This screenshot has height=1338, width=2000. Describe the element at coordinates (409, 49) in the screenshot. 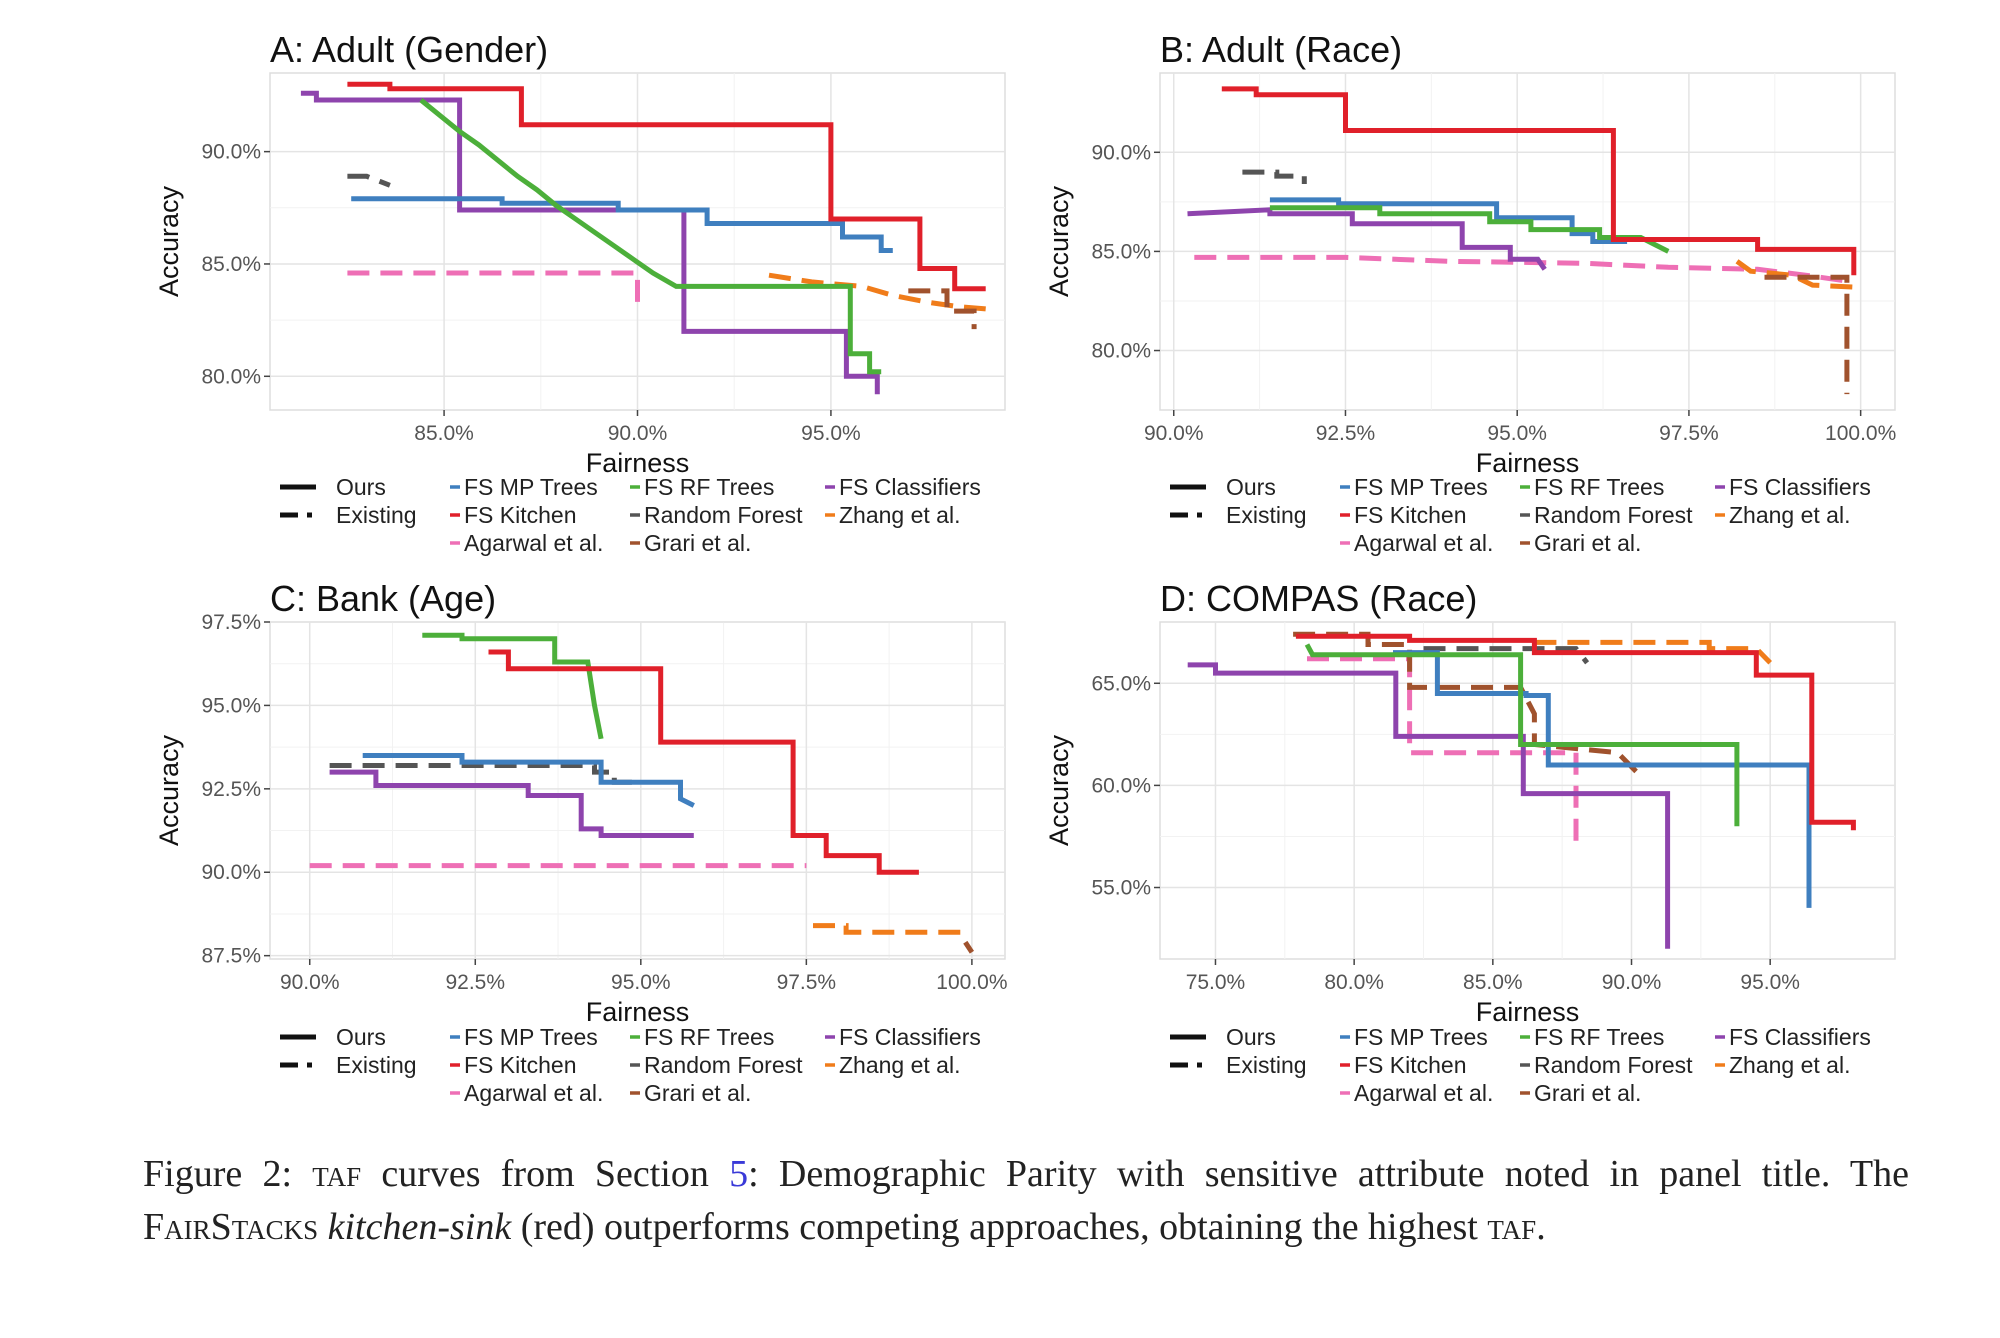

I see `chart-title: A: Adult (Gender)` at that location.